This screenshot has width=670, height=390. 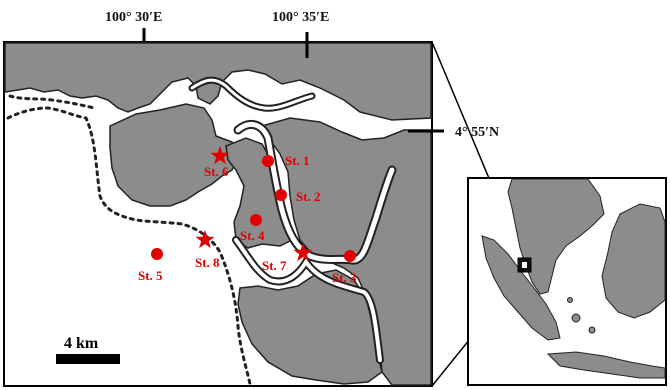 I want to click on land-west-peninsula, so click(x=174, y=155).